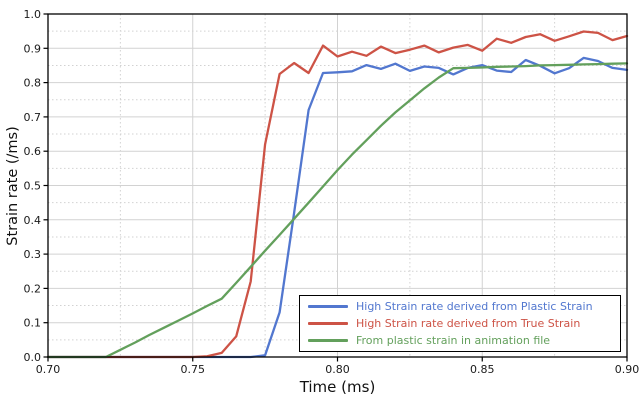  What do you see at coordinates (337, 387) in the screenshot?
I see `x-axis-title: Time (ms)` at bounding box center [337, 387].